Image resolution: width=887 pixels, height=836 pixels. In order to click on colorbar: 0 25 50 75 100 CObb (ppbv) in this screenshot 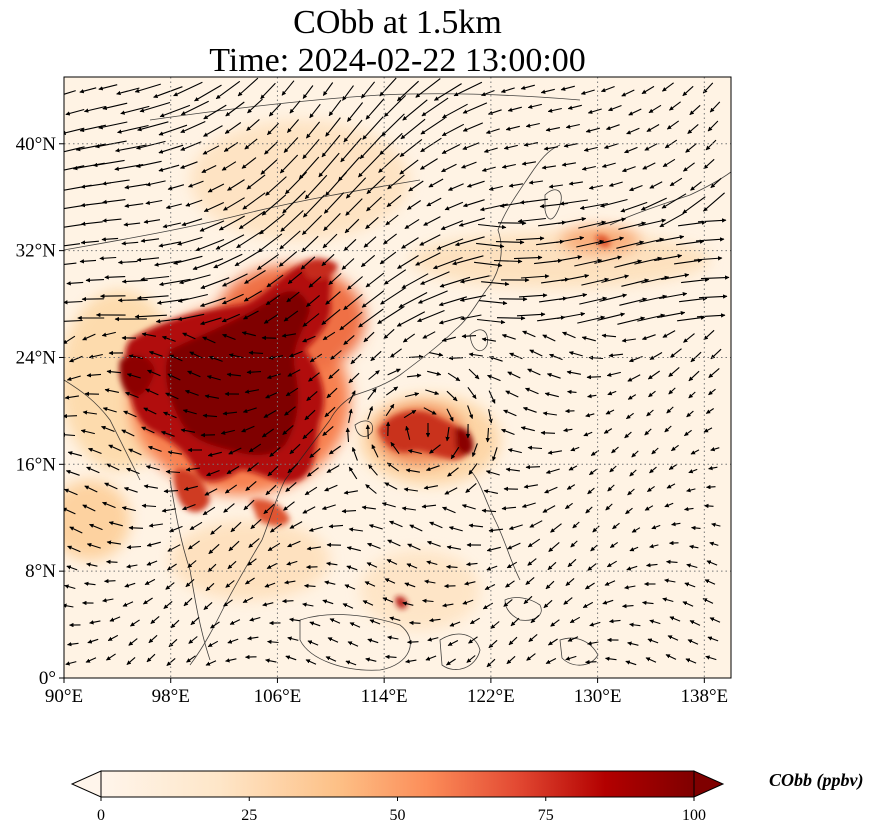, I will do `click(466, 797)`.